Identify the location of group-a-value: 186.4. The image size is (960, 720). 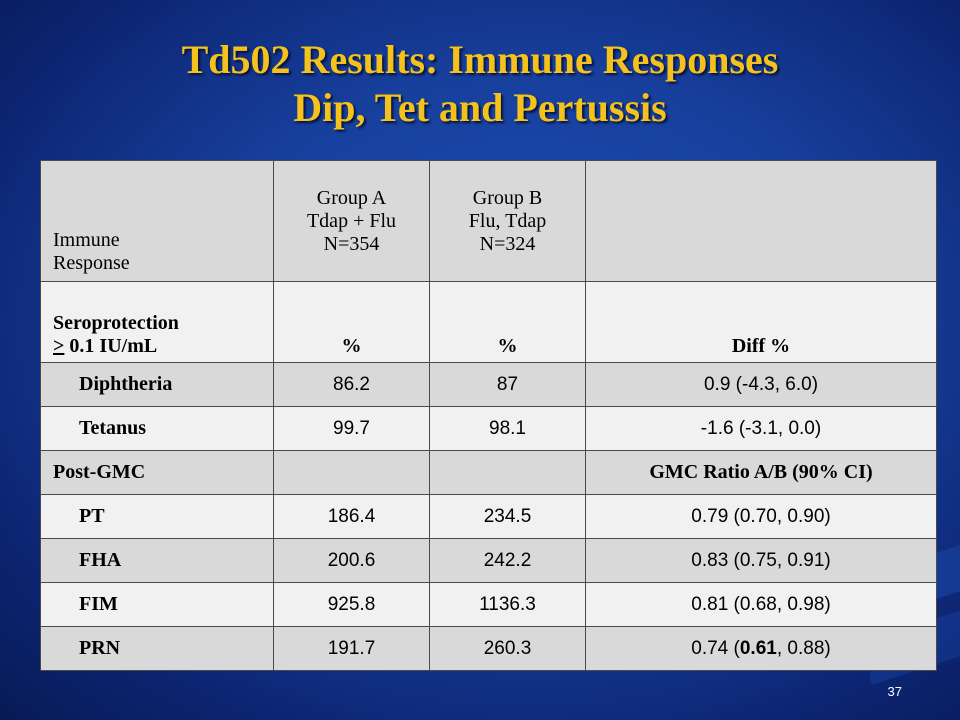
(351, 516).